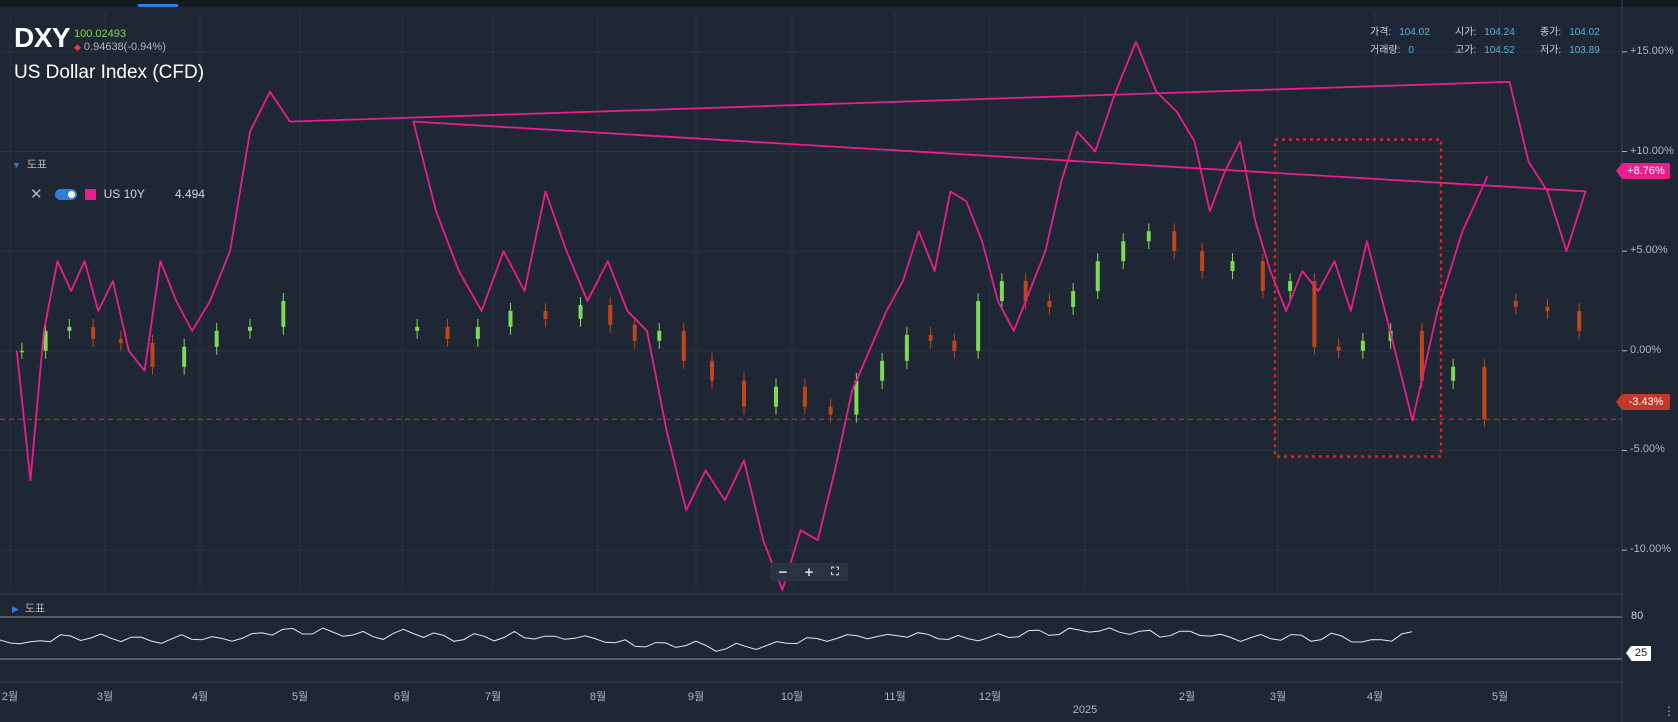 This screenshot has height=722, width=1678. I want to click on last-price: 100.02493, so click(100, 34).